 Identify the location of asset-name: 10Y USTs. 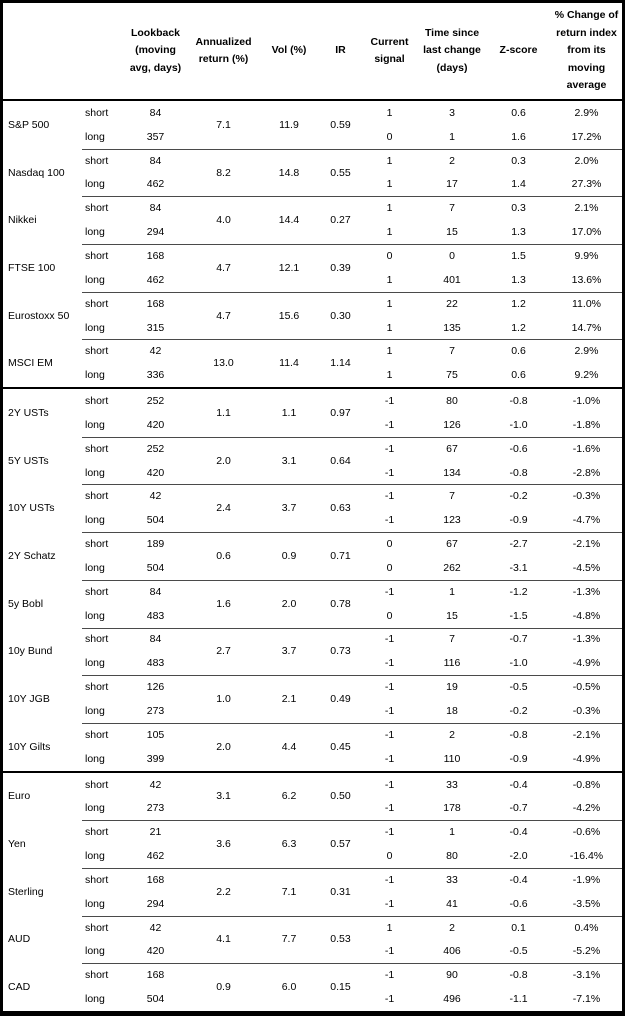
(31, 508).